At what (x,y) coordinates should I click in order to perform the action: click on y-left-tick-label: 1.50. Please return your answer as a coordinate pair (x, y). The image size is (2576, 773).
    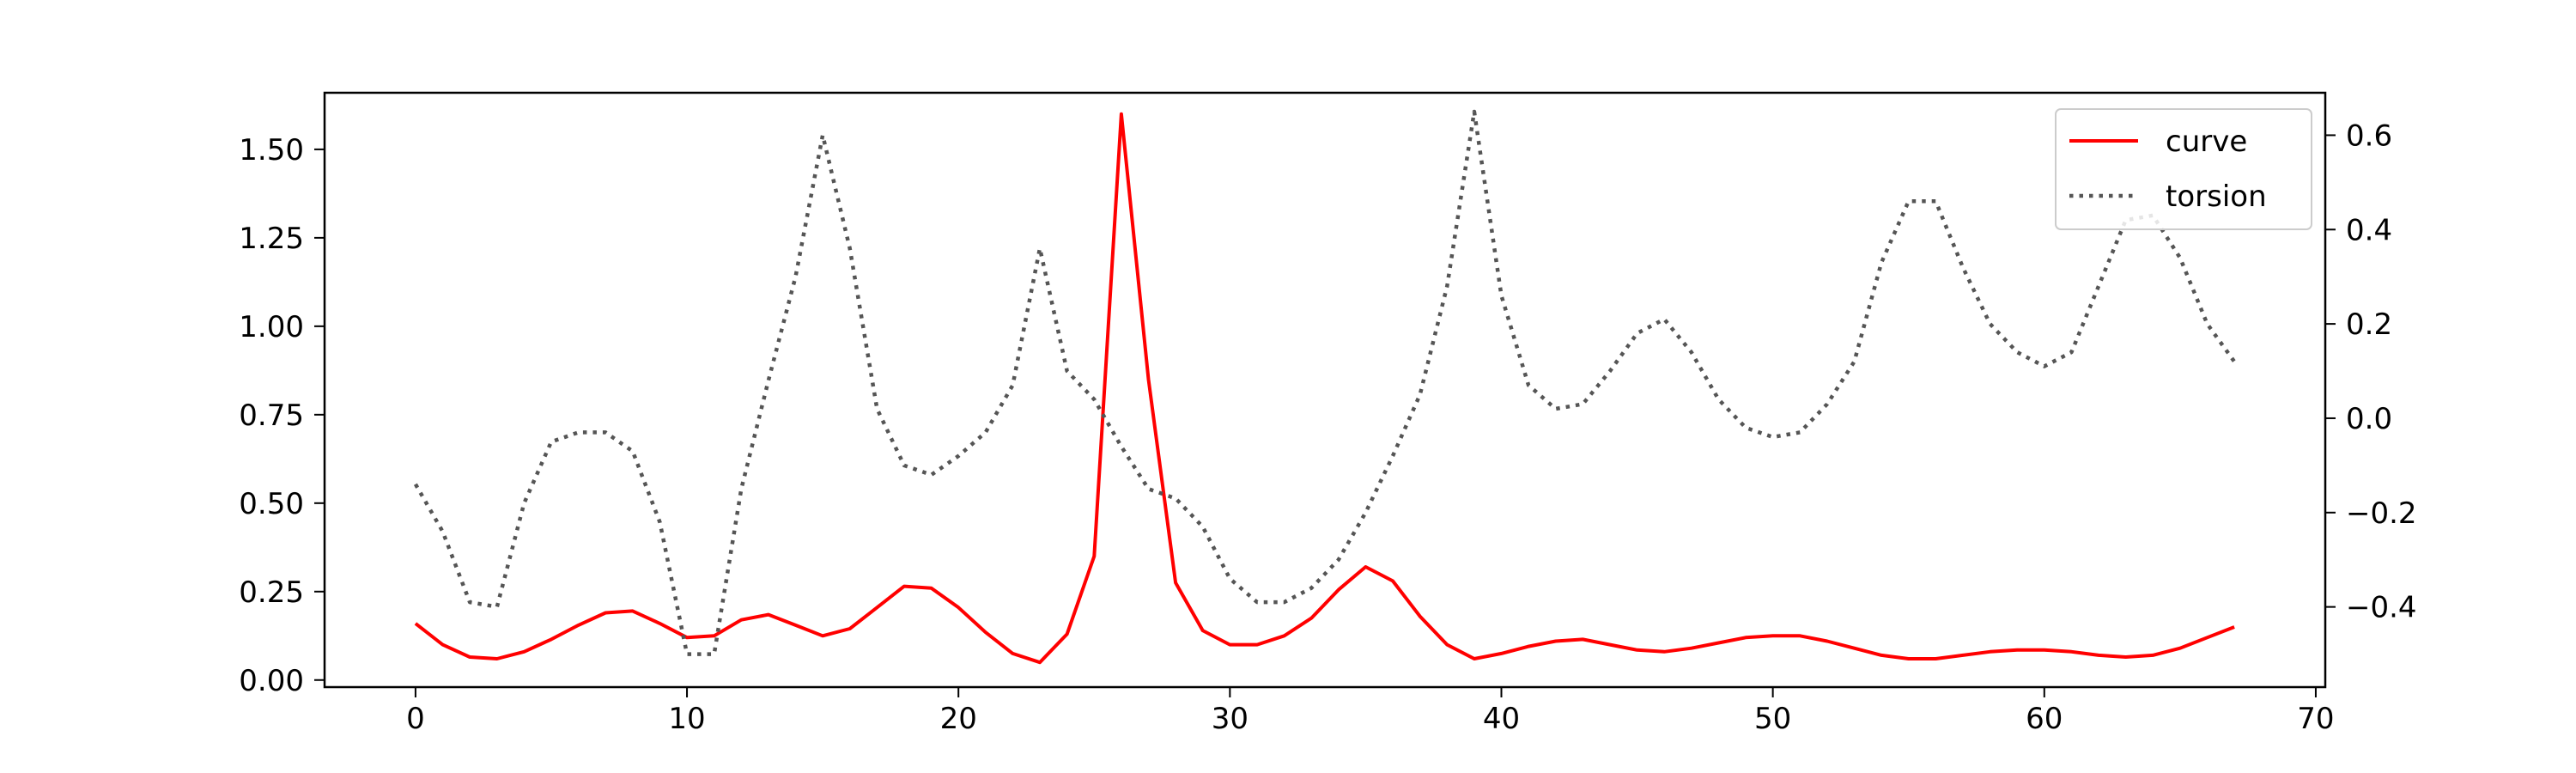
    Looking at the image, I should click on (271, 150).